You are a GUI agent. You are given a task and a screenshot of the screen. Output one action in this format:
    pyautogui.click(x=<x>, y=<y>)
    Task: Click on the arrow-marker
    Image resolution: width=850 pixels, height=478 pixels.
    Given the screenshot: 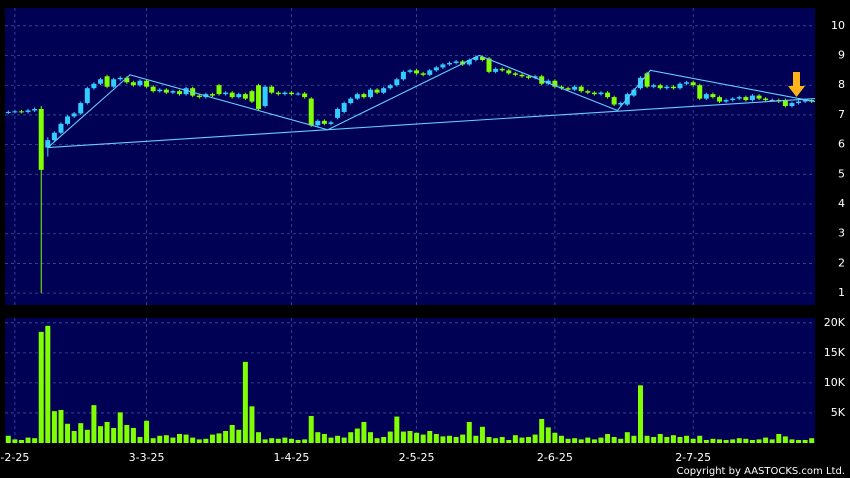 What is the action you would take?
    pyautogui.click(x=796, y=84)
    